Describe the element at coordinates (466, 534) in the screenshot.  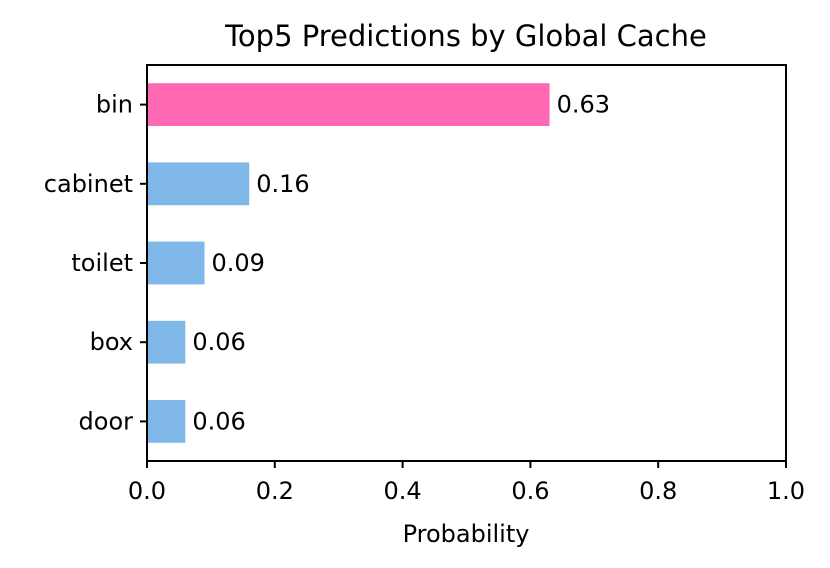
I see `x-axis-label: Probability` at that location.